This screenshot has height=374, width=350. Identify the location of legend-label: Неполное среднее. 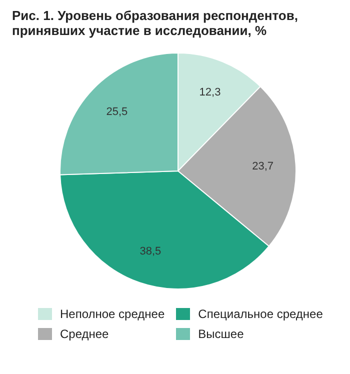
(112, 314).